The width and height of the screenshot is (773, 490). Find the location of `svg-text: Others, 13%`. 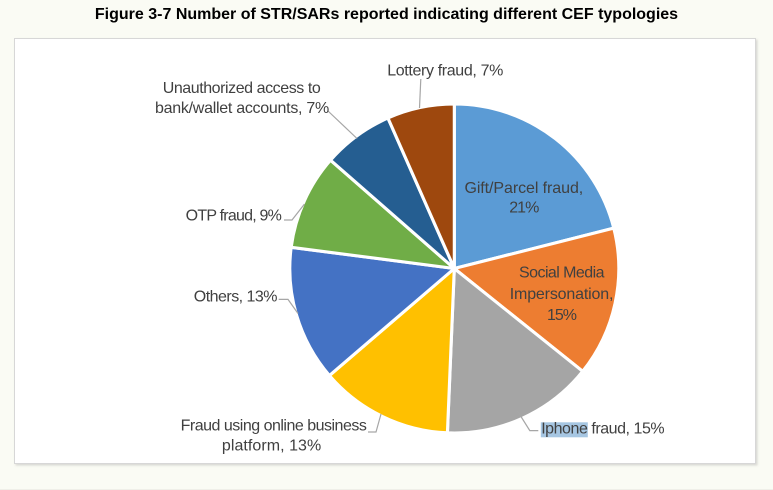

svg-text: Others, 13% is located at coordinates (235, 297).